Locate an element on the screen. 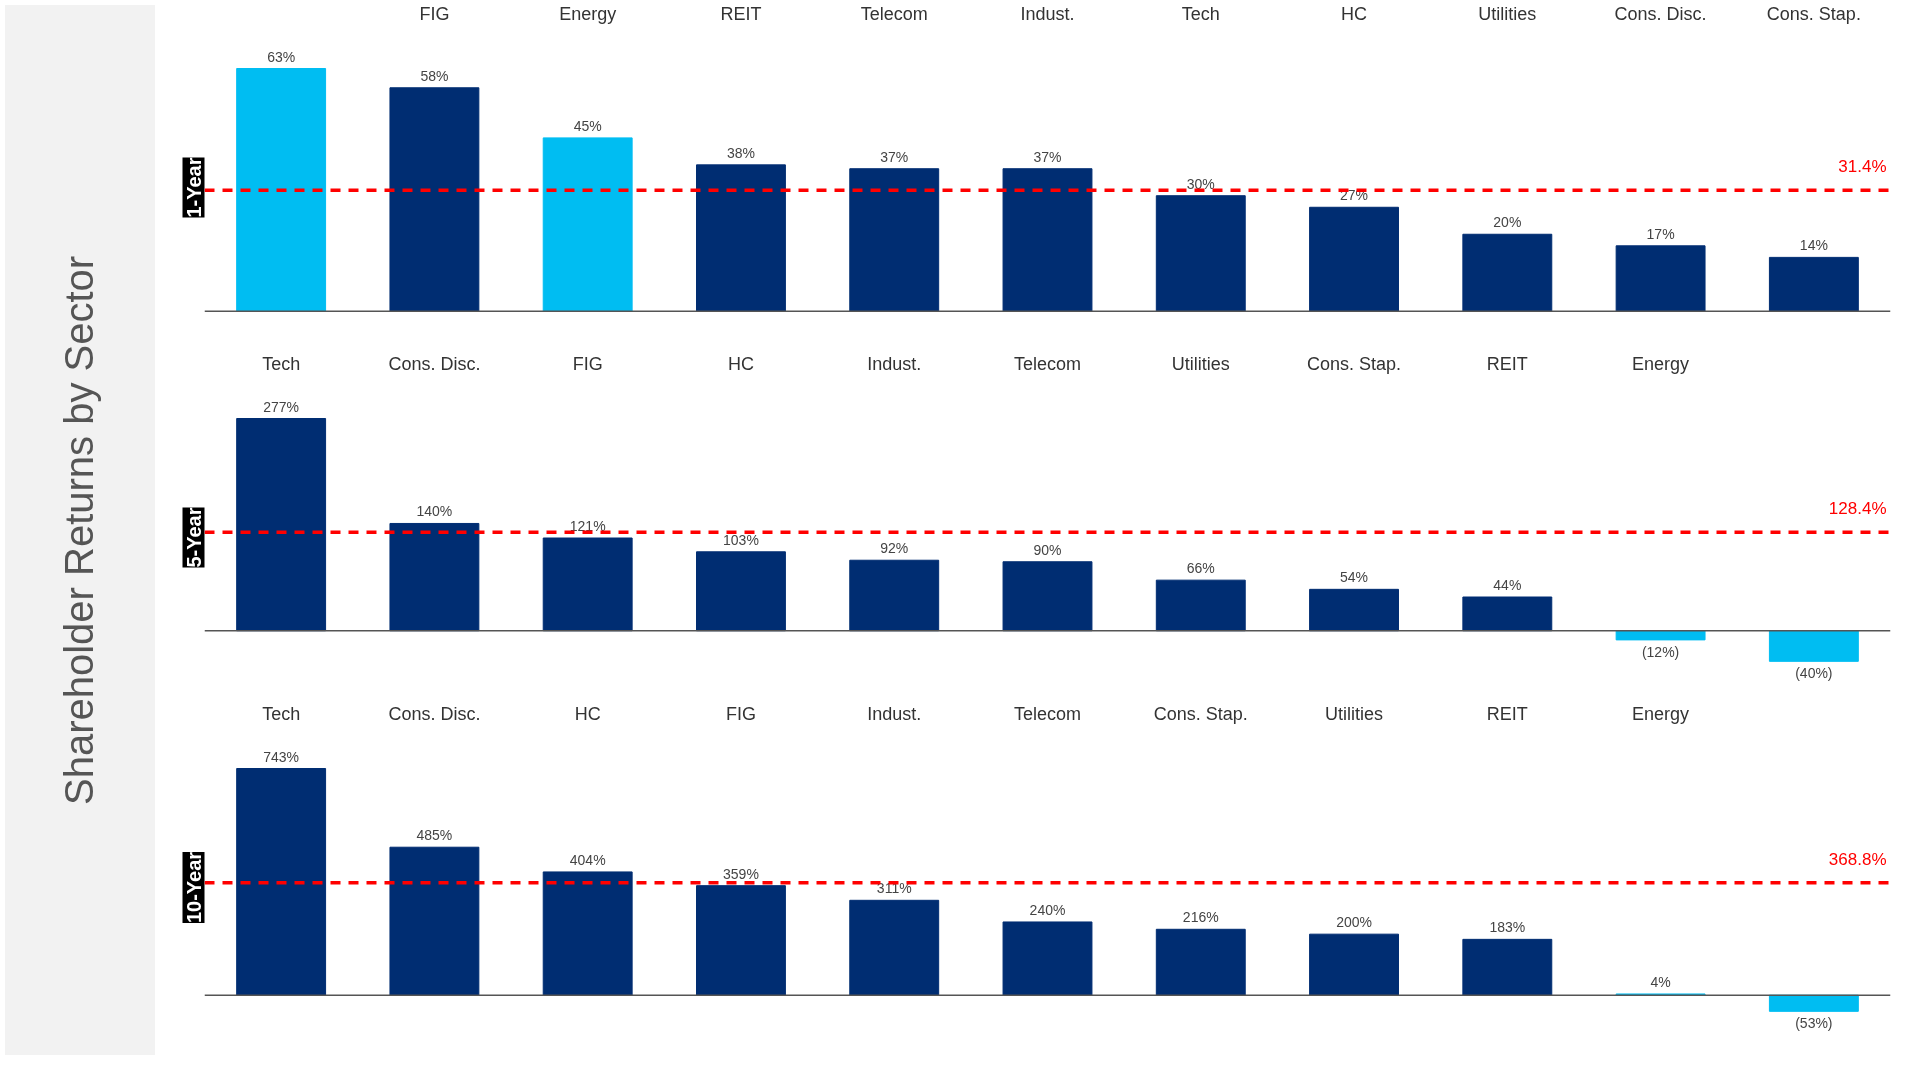 Image resolution: width=1921 pixels, height=1081 pixels. ref-line-label: 128.4% is located at coordinates (1857, 509).